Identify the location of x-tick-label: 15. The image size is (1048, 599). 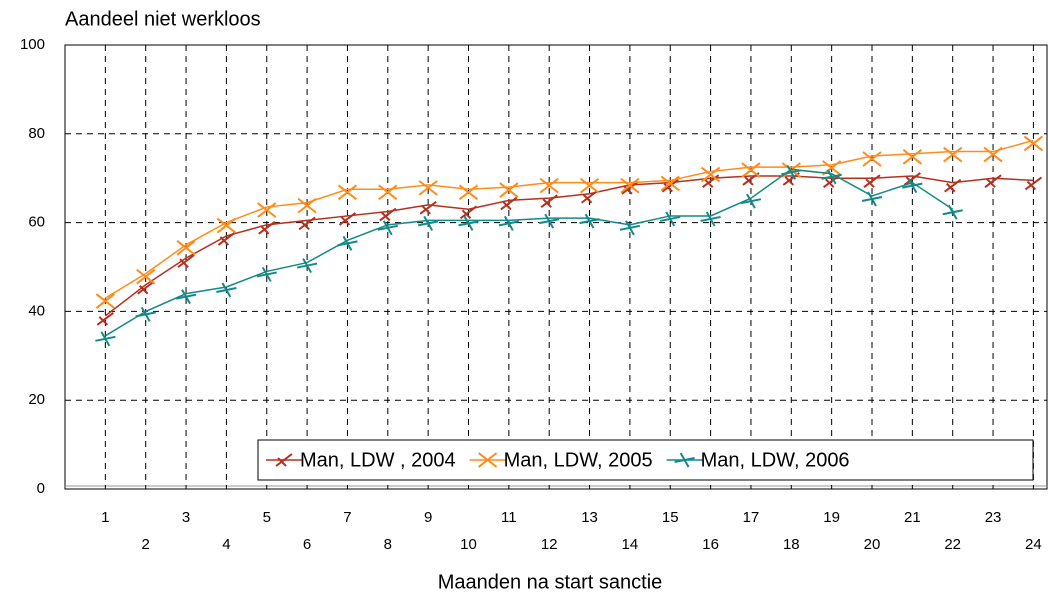
(670, 517).